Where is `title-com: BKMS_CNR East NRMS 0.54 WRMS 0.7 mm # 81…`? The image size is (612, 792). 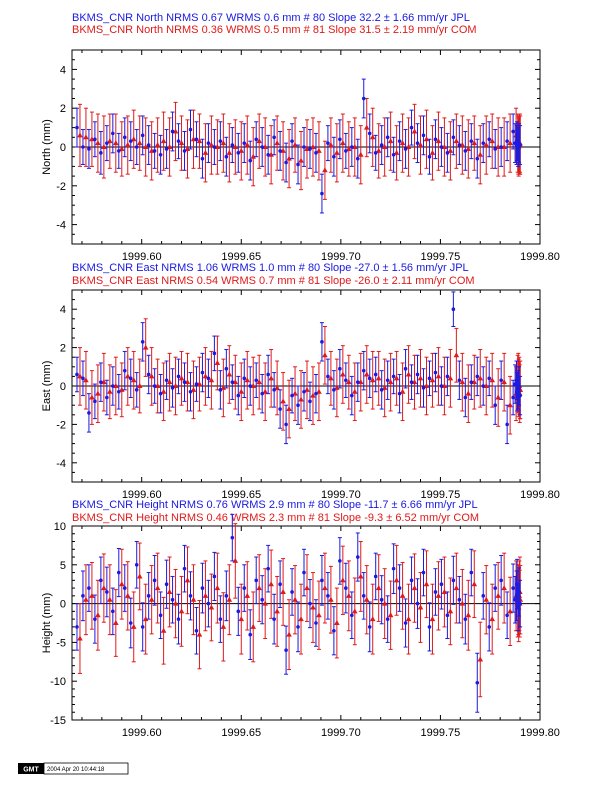
title-com: BKMS_CNR East NRMS 0.54 WRMS 0.7 mm # 81… is located at coordinates (273, 281).